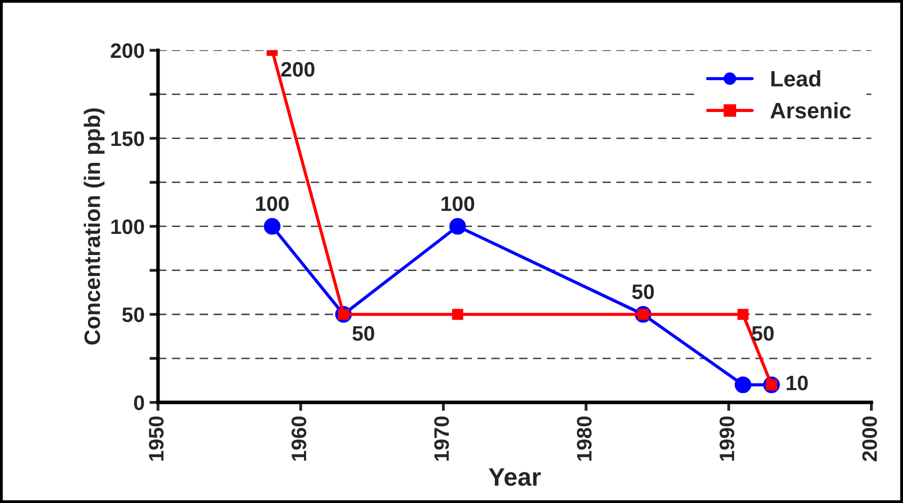  I want to click on y-tick-label: 200, so click(127, 50).